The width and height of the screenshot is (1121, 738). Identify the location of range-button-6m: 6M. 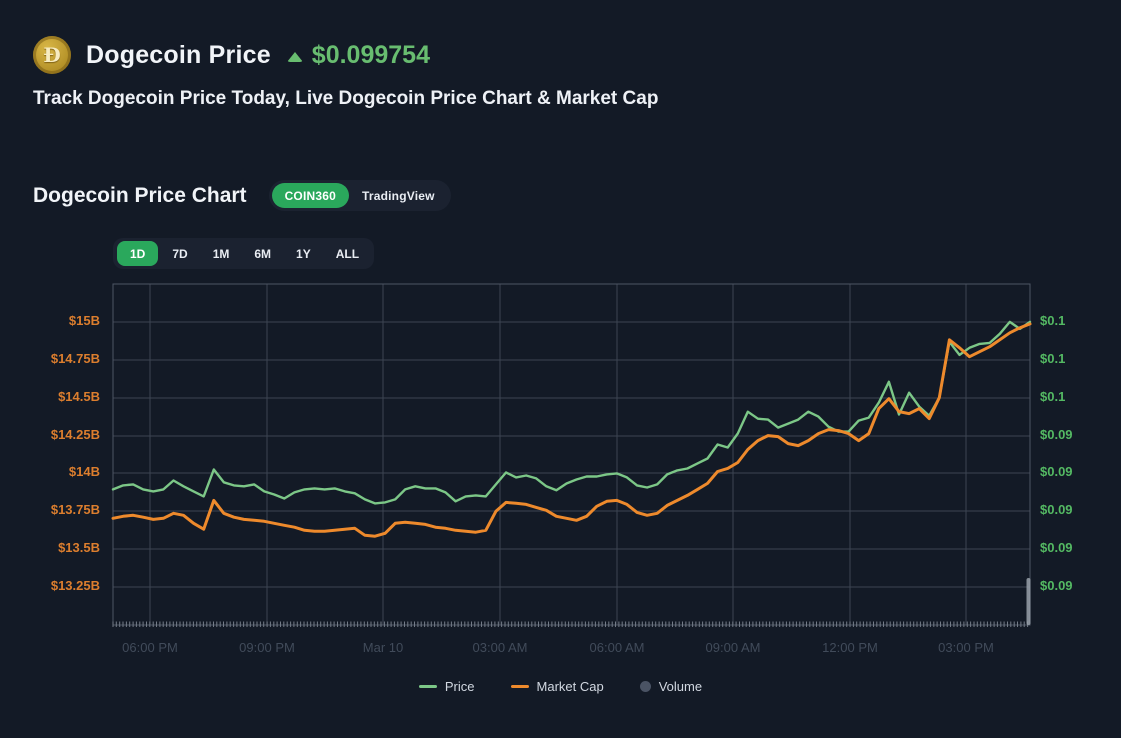
(262, 253).